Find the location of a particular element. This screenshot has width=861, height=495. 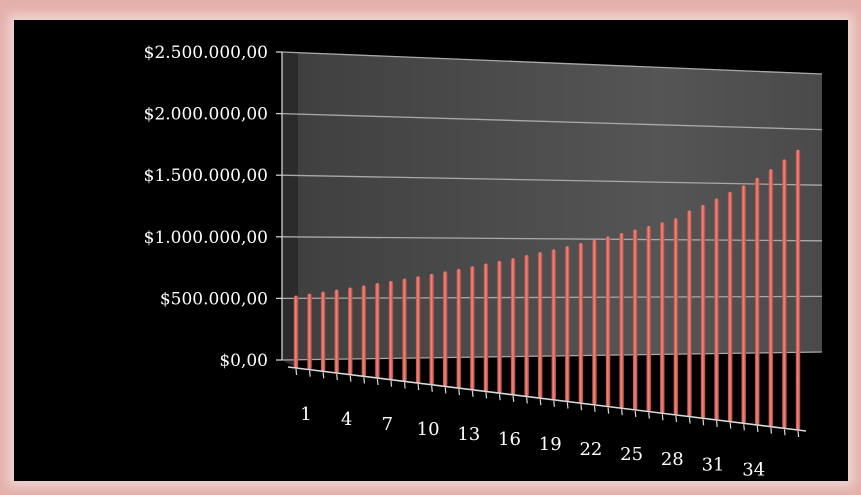

y-tick-label: $0,00 is located at coordinates (243, 361).